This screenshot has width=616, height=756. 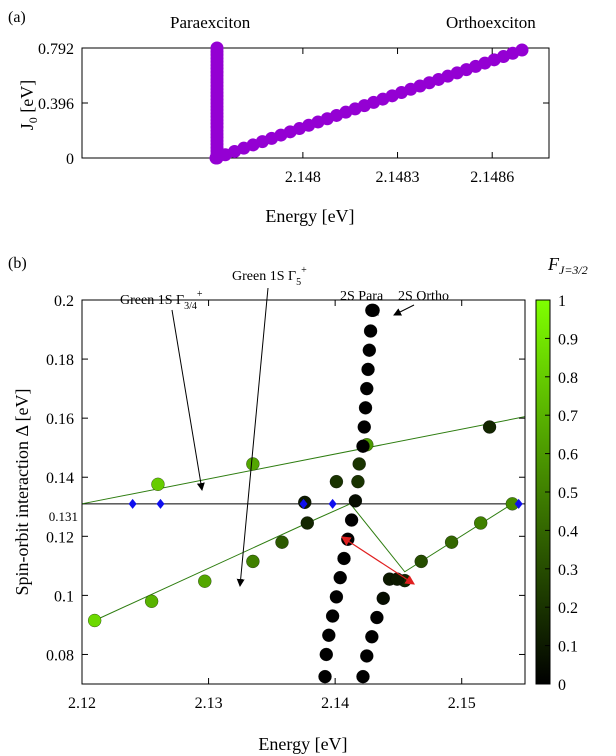 What do you see at coordinates (17, 17) in the screenshot?
I see `panel-a-label: (a)` at bounding box center [17, 17].